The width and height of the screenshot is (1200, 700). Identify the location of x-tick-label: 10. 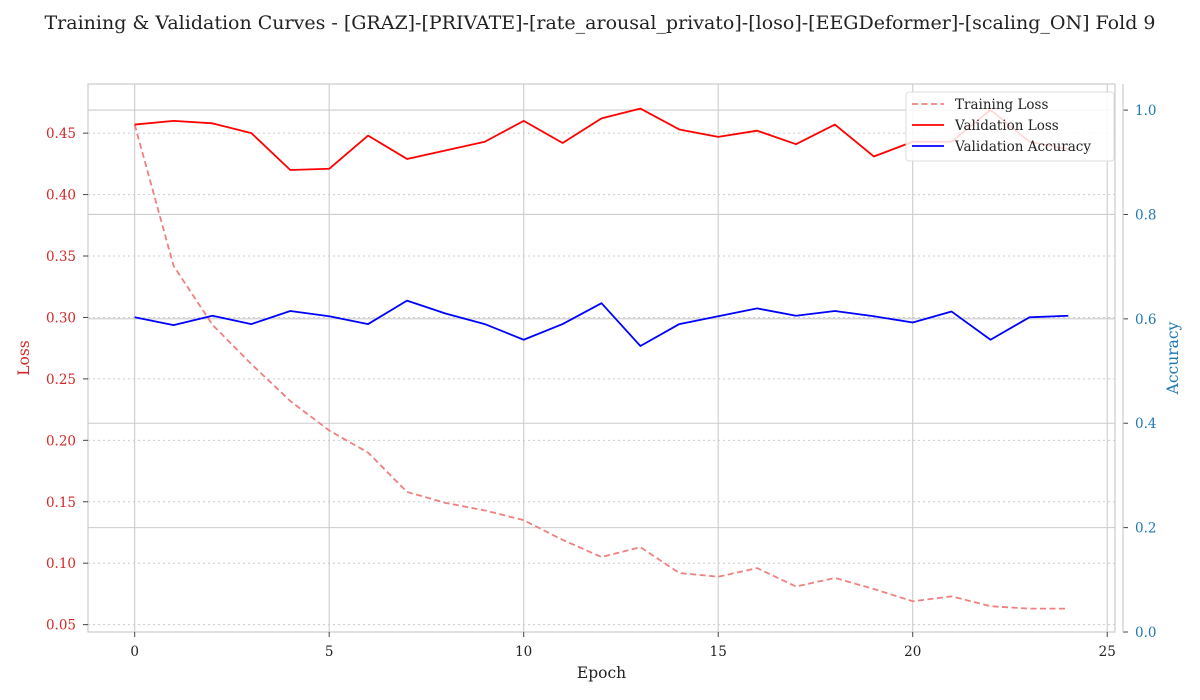
(523, 652).